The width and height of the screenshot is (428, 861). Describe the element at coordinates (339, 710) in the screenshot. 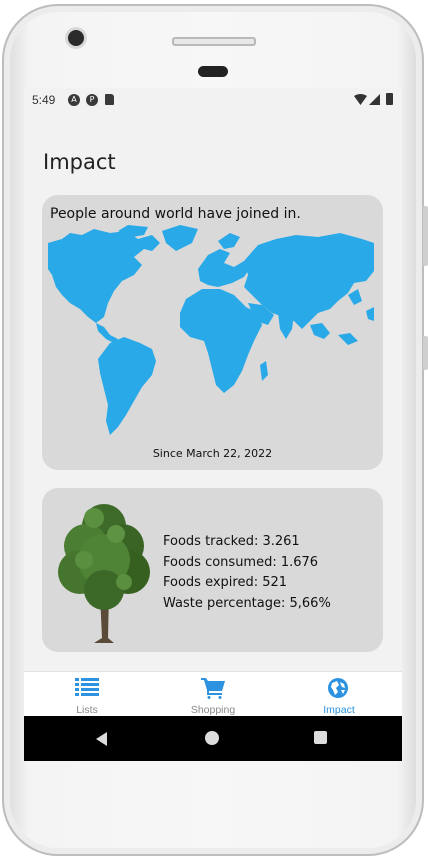

I see `nav-impact-label: Impact` at that location.